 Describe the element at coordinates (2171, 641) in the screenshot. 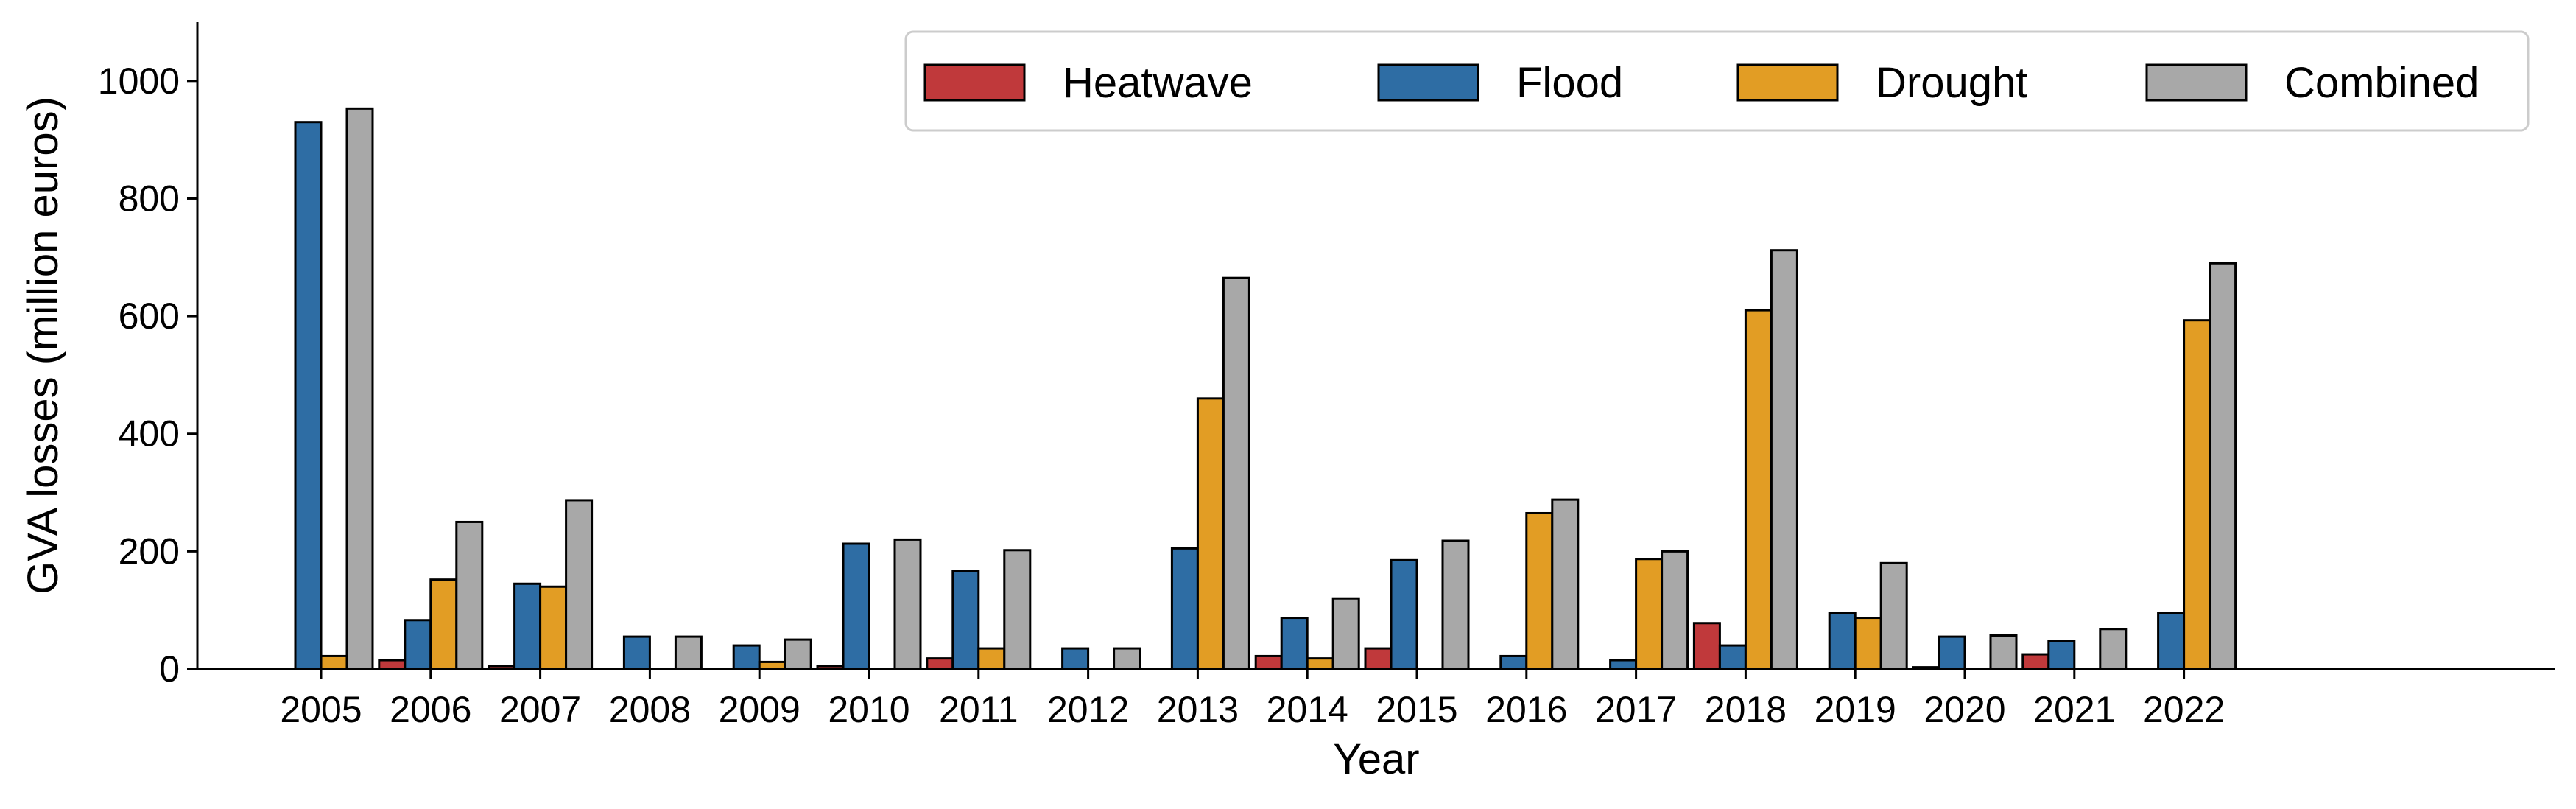

I see `bar-flood-2022` at that location.